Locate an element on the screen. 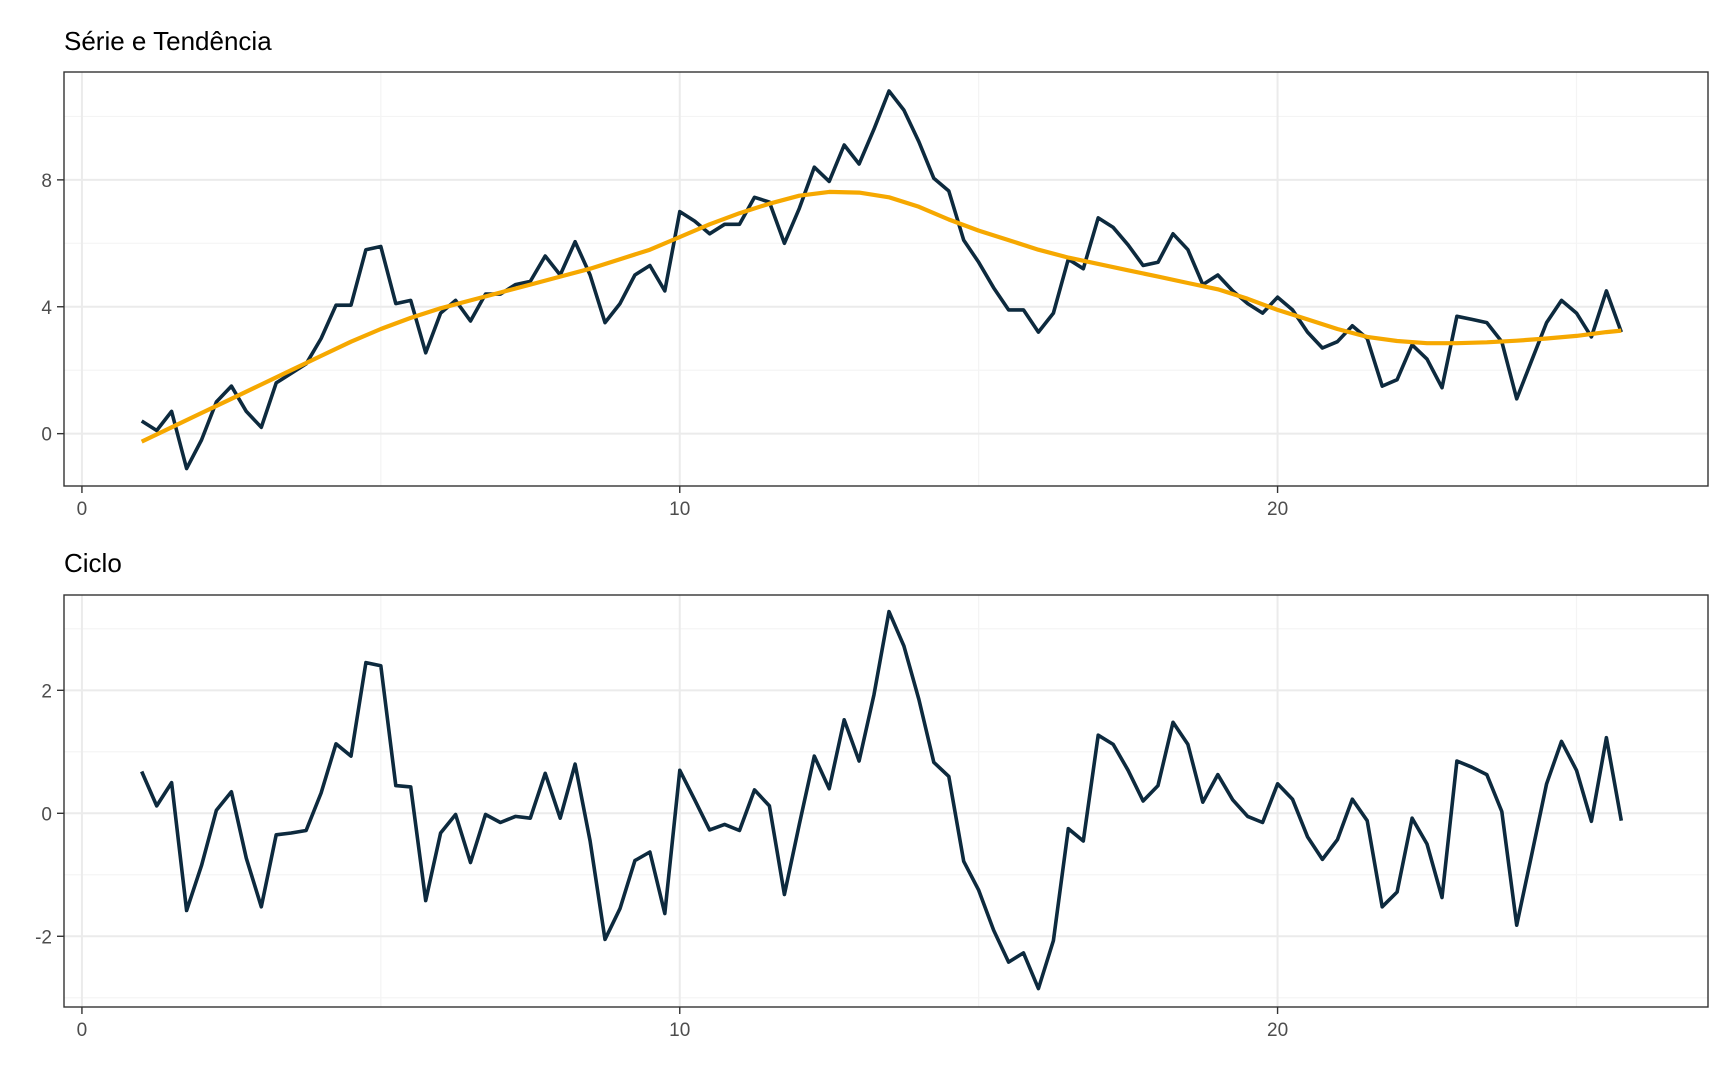  y-tick-label: 8 is located at coordinates (46, 181).